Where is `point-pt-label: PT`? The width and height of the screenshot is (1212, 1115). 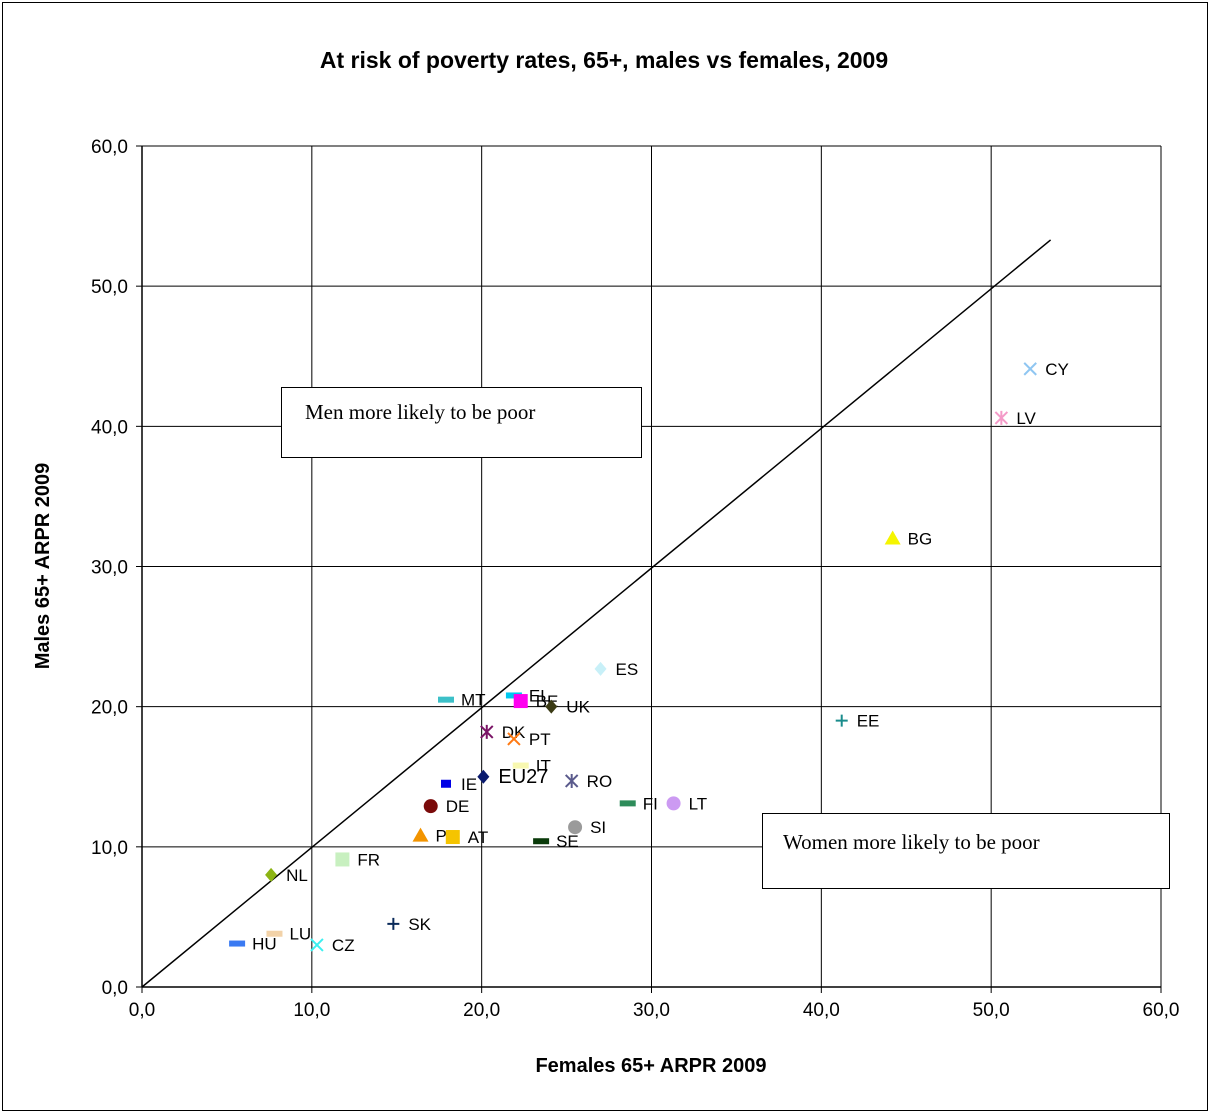 point-pt-label: PT is located at coordinates (540, 739).